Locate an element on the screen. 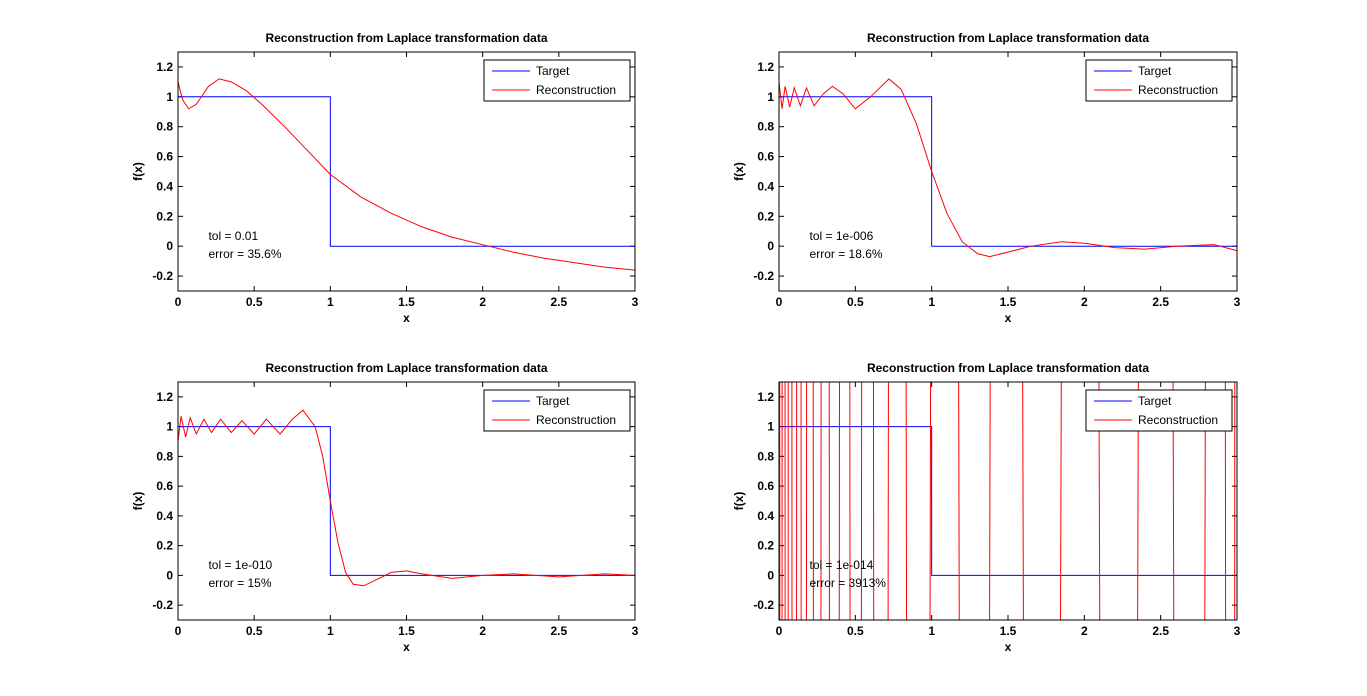 The height and width of the screenshot is (696, 1367). annotation: error = 35.6% is located at coordinates (244, 254).